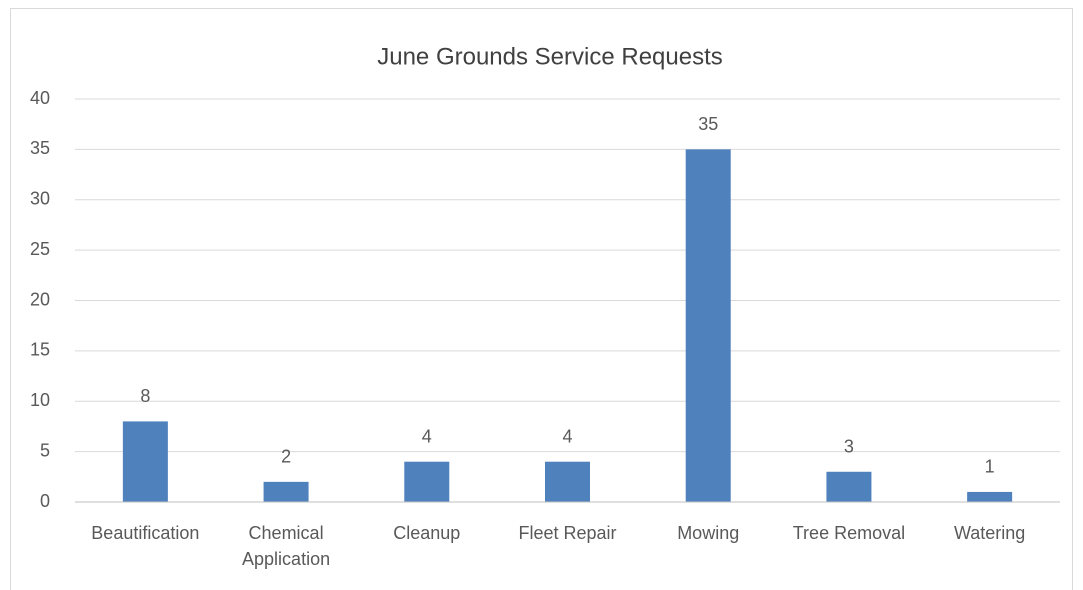  Describe the element at coordinates (989, 533) in the screenshot. I see `x-tick-label: Watering` at that location.